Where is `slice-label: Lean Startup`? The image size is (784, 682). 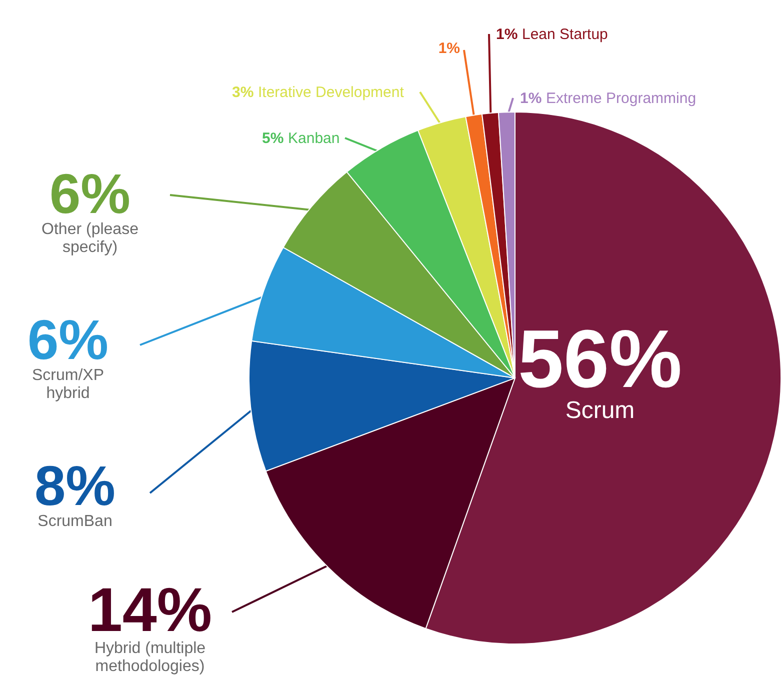
slice-label: Lean Startup is located at coordinates (565, 34).